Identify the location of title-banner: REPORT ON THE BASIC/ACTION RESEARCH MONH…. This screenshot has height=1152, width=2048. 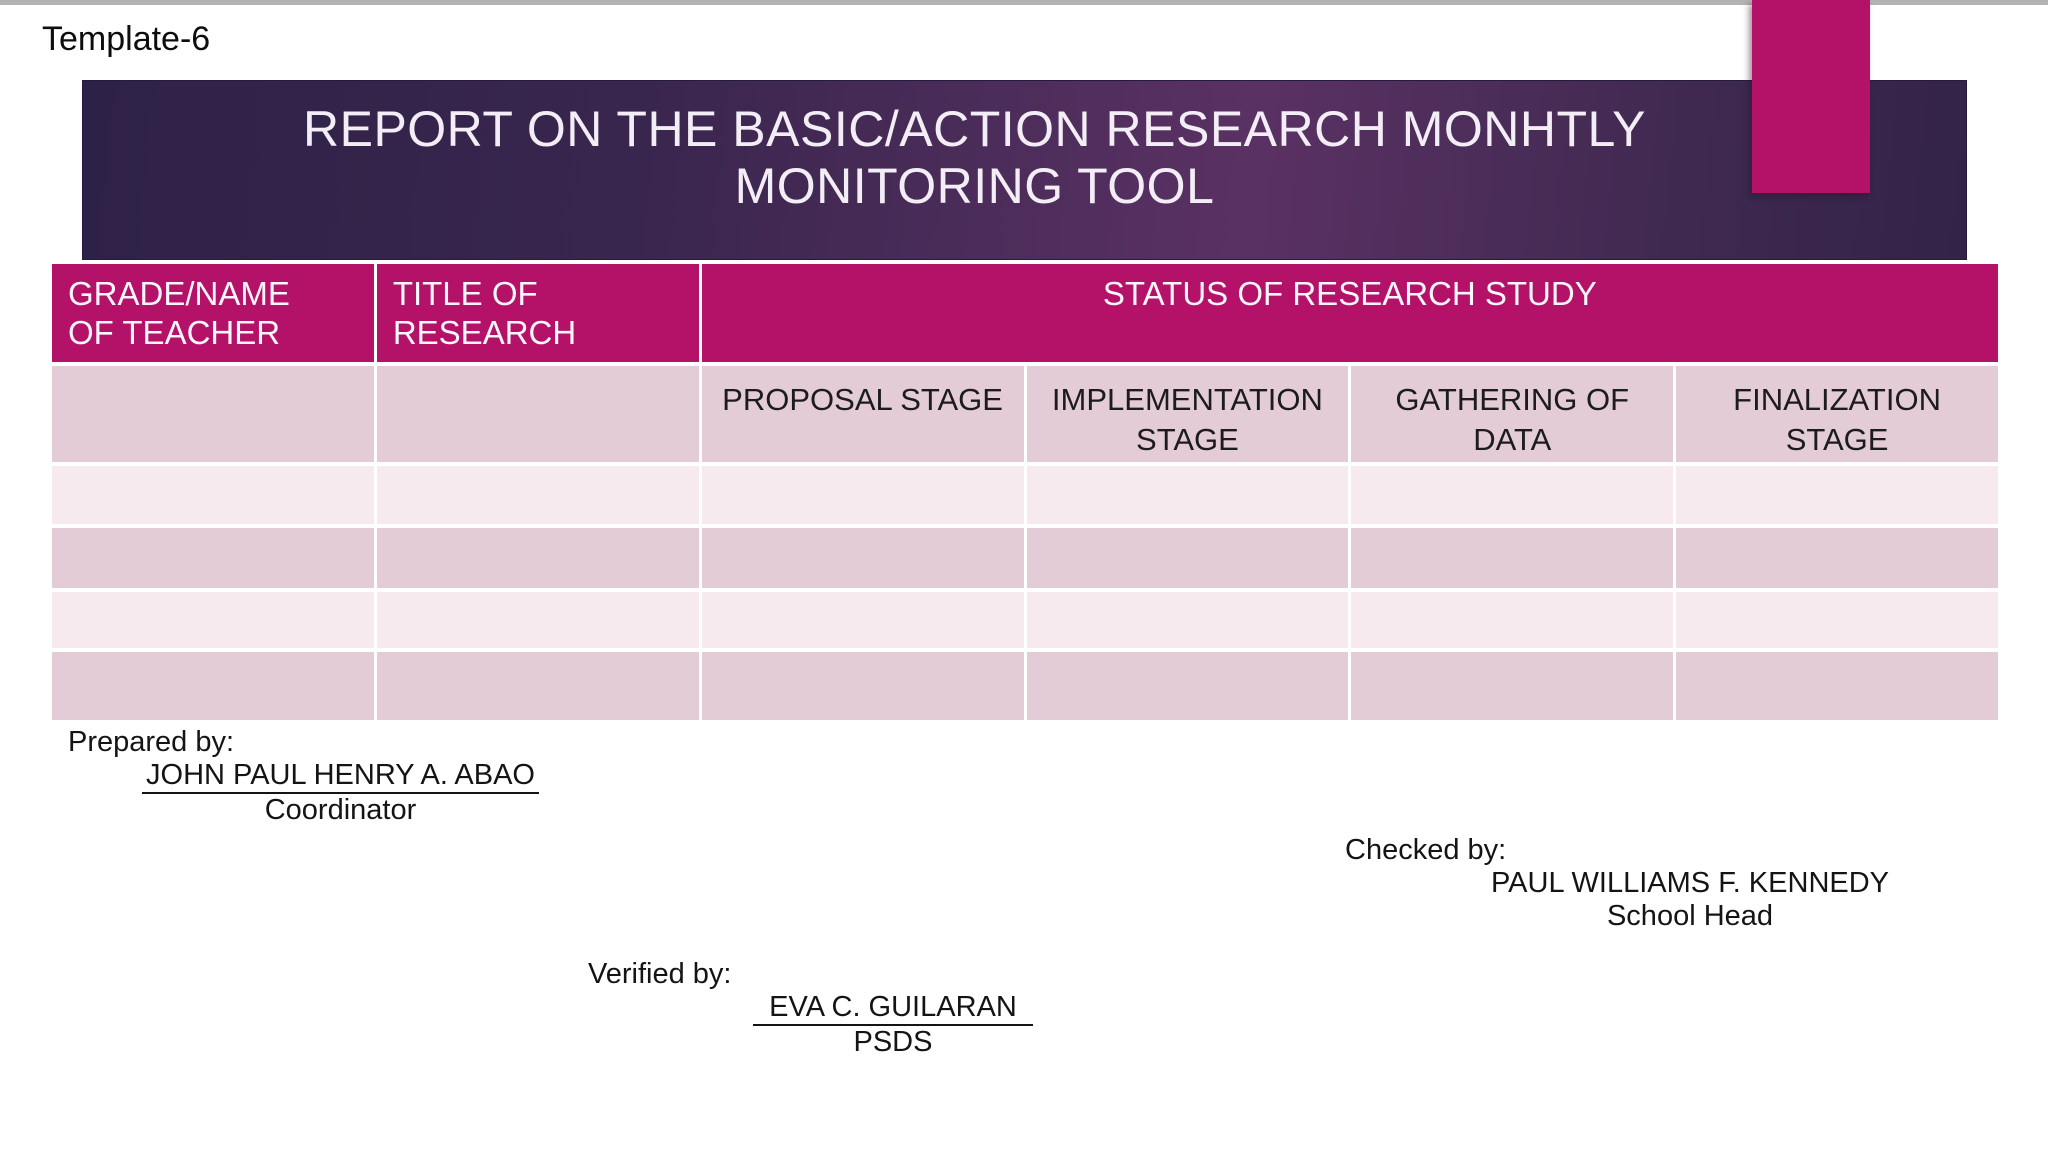
(1024, 170).